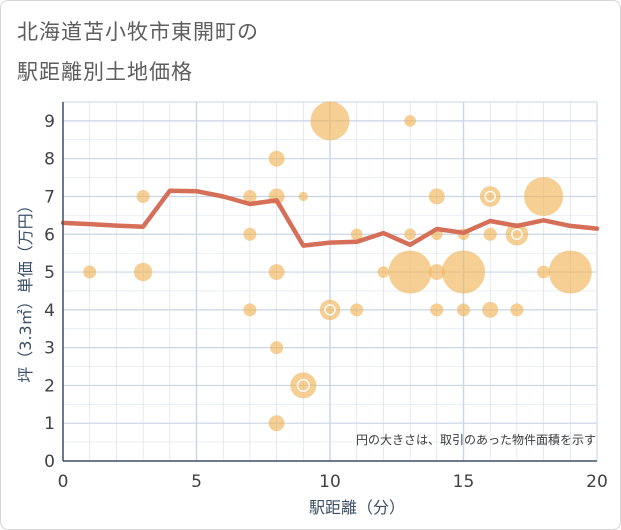 Image resolution: width=621 pixels, height=530 pixels. Describe the element at coordinates (49, 122) in the screenshot. I see `y-tick-label: 9` at that location.